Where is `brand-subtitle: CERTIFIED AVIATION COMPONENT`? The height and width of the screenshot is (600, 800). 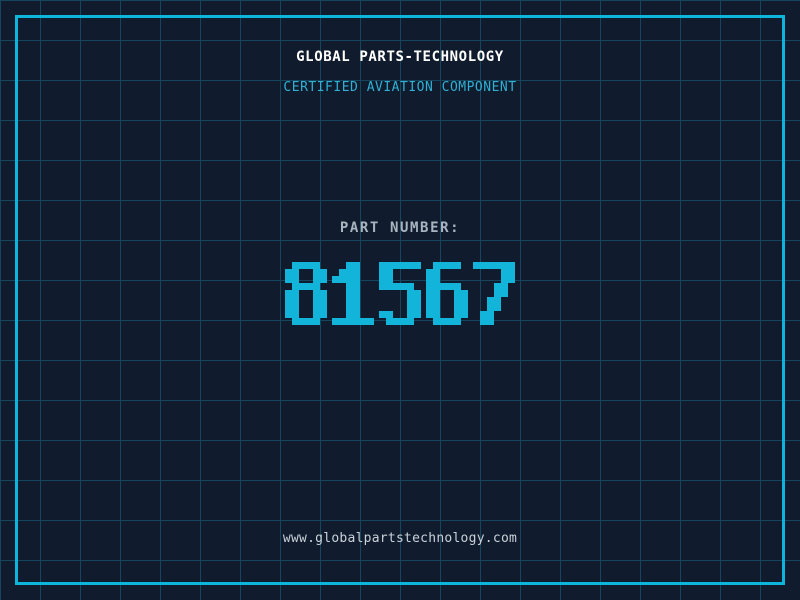 brand-subtitle: CERTIFIED AVIATION COMPONENT is located at coordinates (400, 87).